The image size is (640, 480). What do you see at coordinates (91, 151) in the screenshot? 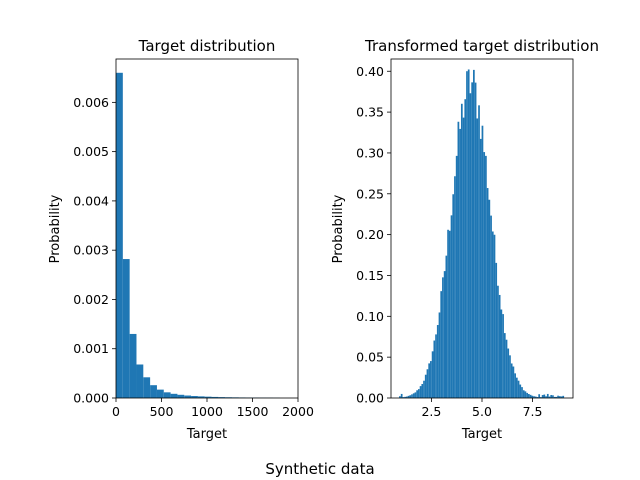
I see `left-y-tick-label: 0.005` at bounding box center [91, 151].